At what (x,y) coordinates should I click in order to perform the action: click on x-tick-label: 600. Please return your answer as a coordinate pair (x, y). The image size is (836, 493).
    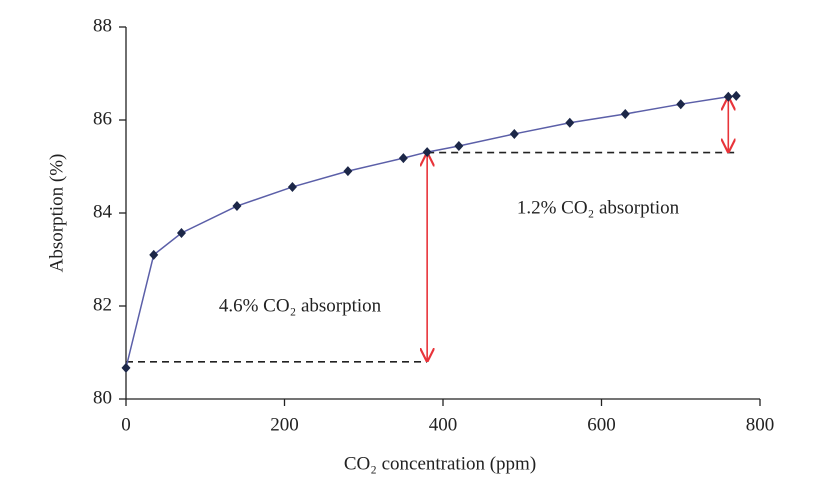
    Looking at the image, I should click on (601, 424).